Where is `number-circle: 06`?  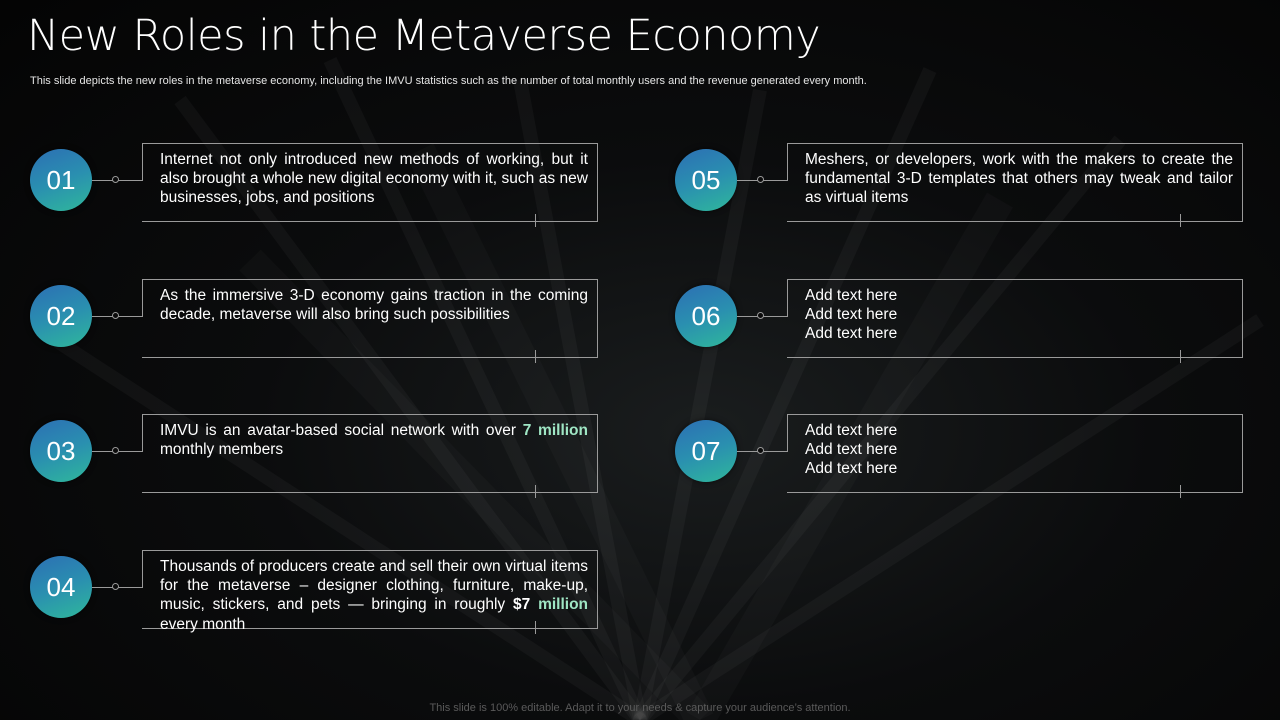 number-circle: 06 is located at coordinates (706, 316).